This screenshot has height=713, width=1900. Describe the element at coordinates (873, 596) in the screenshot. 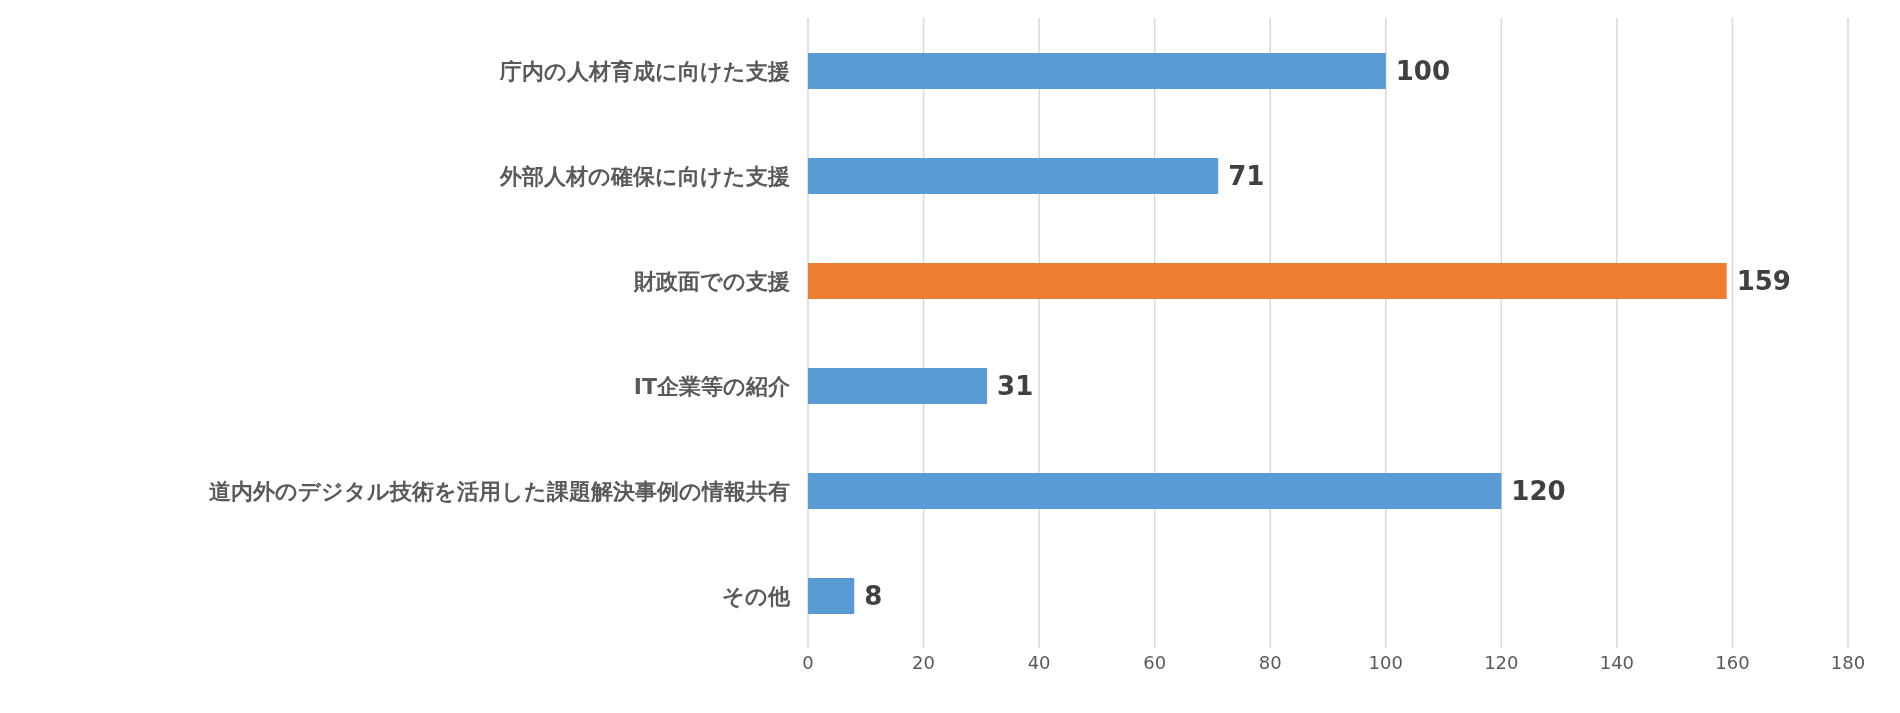

I see `data-label: 8` at that location.